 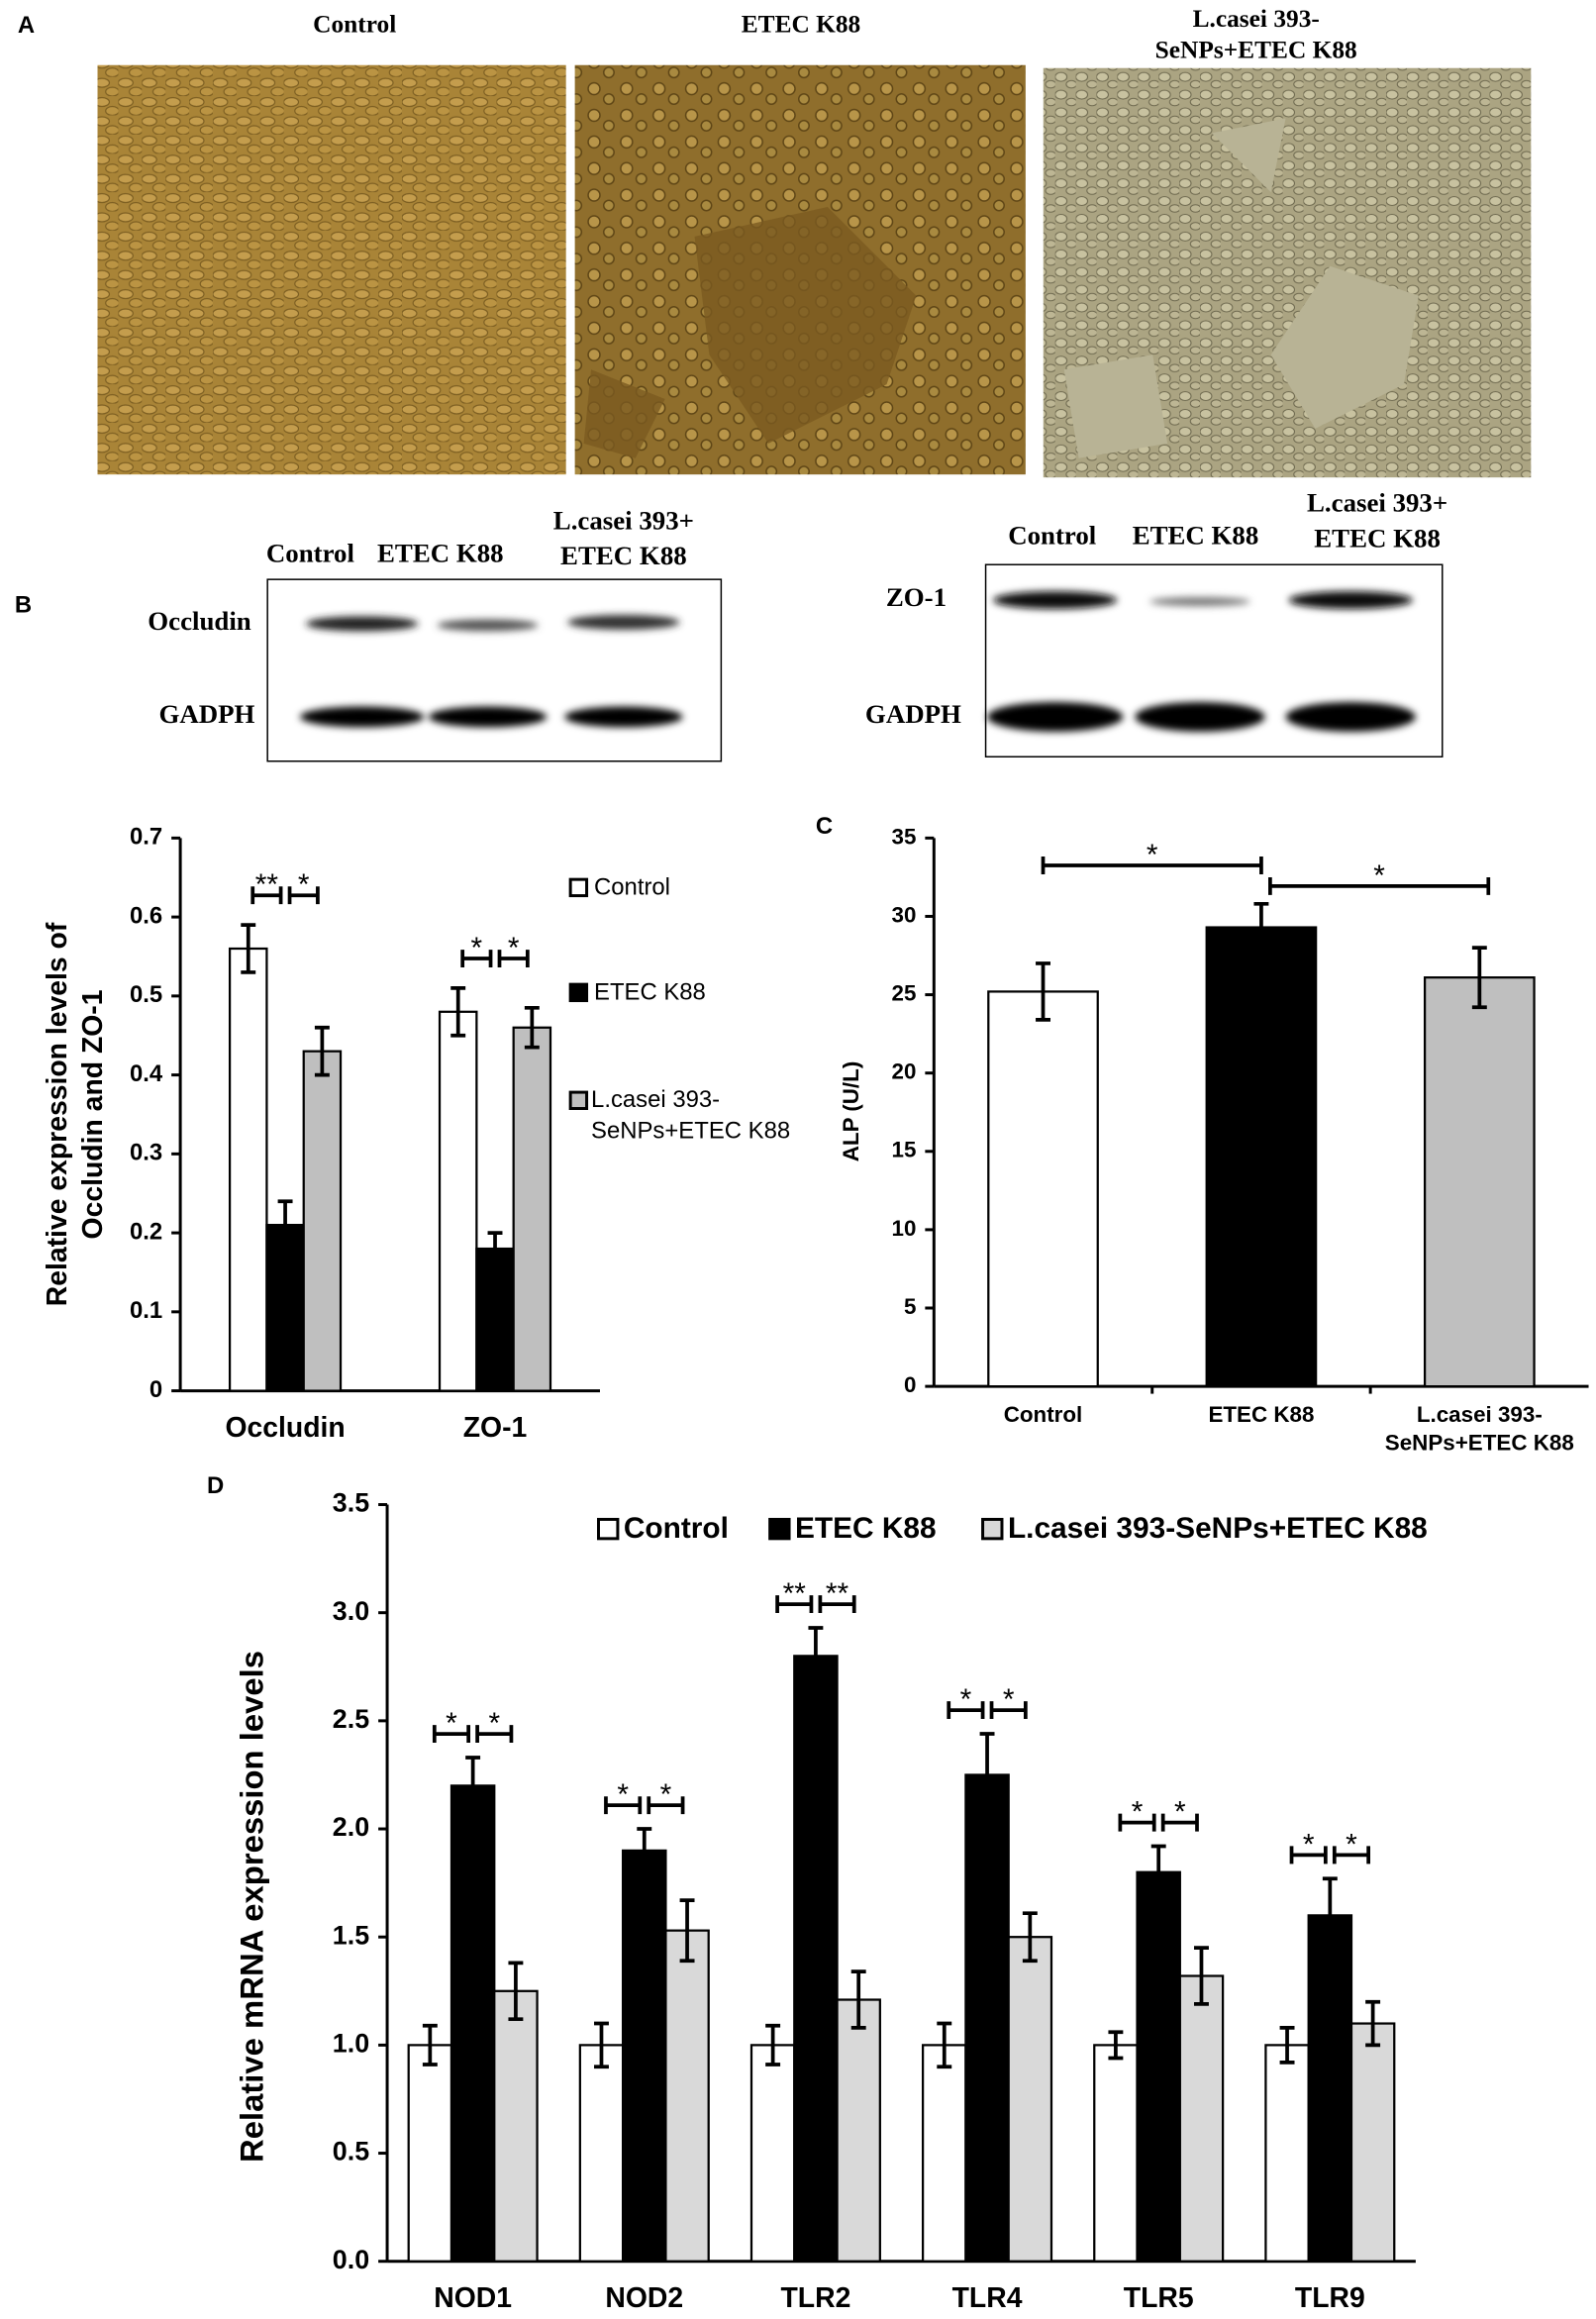 I want to click on x-tick-label: ETEC K88, so click(x=1261, y=1414).